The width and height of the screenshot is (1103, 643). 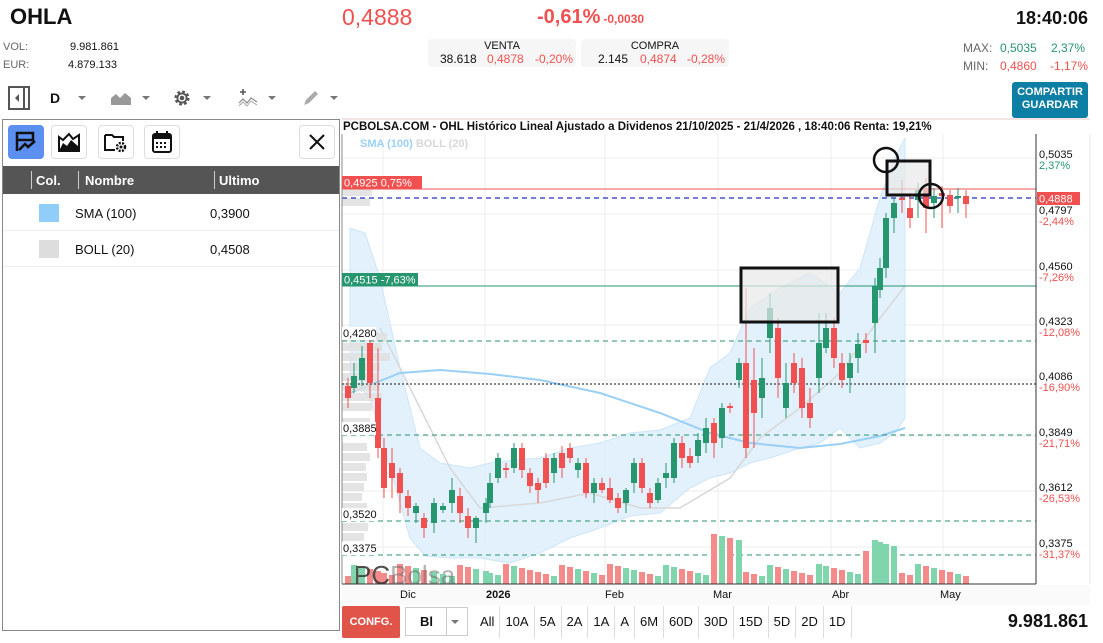 What do you see at coordinates (171, 249) in the screenshot?
I see `indicator-row-boll: BOLL (20) 0,4508` at bounding box center [171, 249].